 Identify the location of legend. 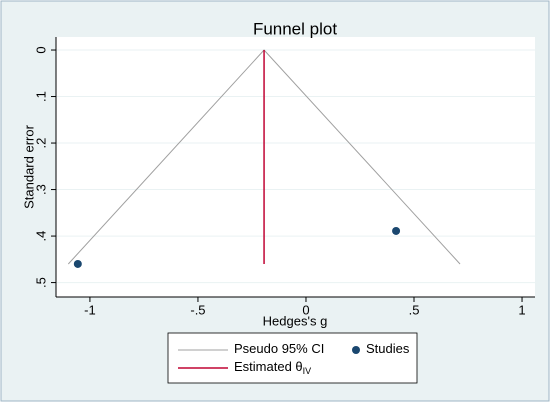
(292, 358).